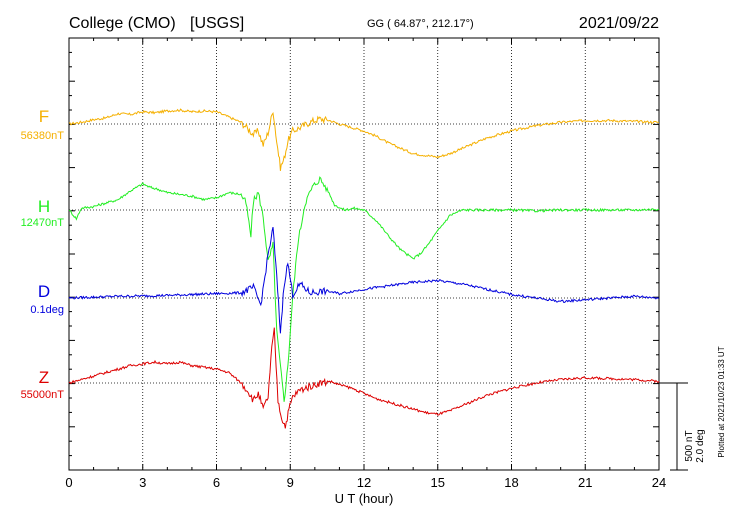 Image resolution: width=730 pixels, height=520 pixels. What do you see at coordinates (122, 23) in the screenshot?
I see `station-title: College (CMO)` at bounding box center [122, 23].